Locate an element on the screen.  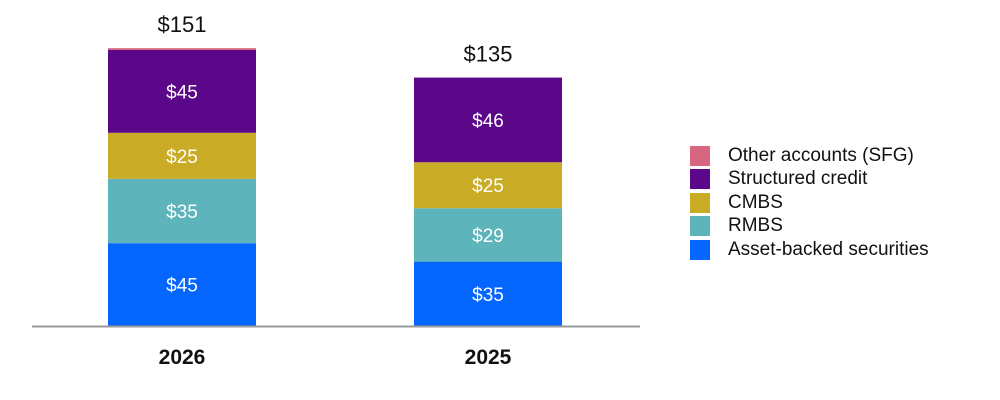
legend-label: Asset-backed securities is located at coordinates (828, 249).